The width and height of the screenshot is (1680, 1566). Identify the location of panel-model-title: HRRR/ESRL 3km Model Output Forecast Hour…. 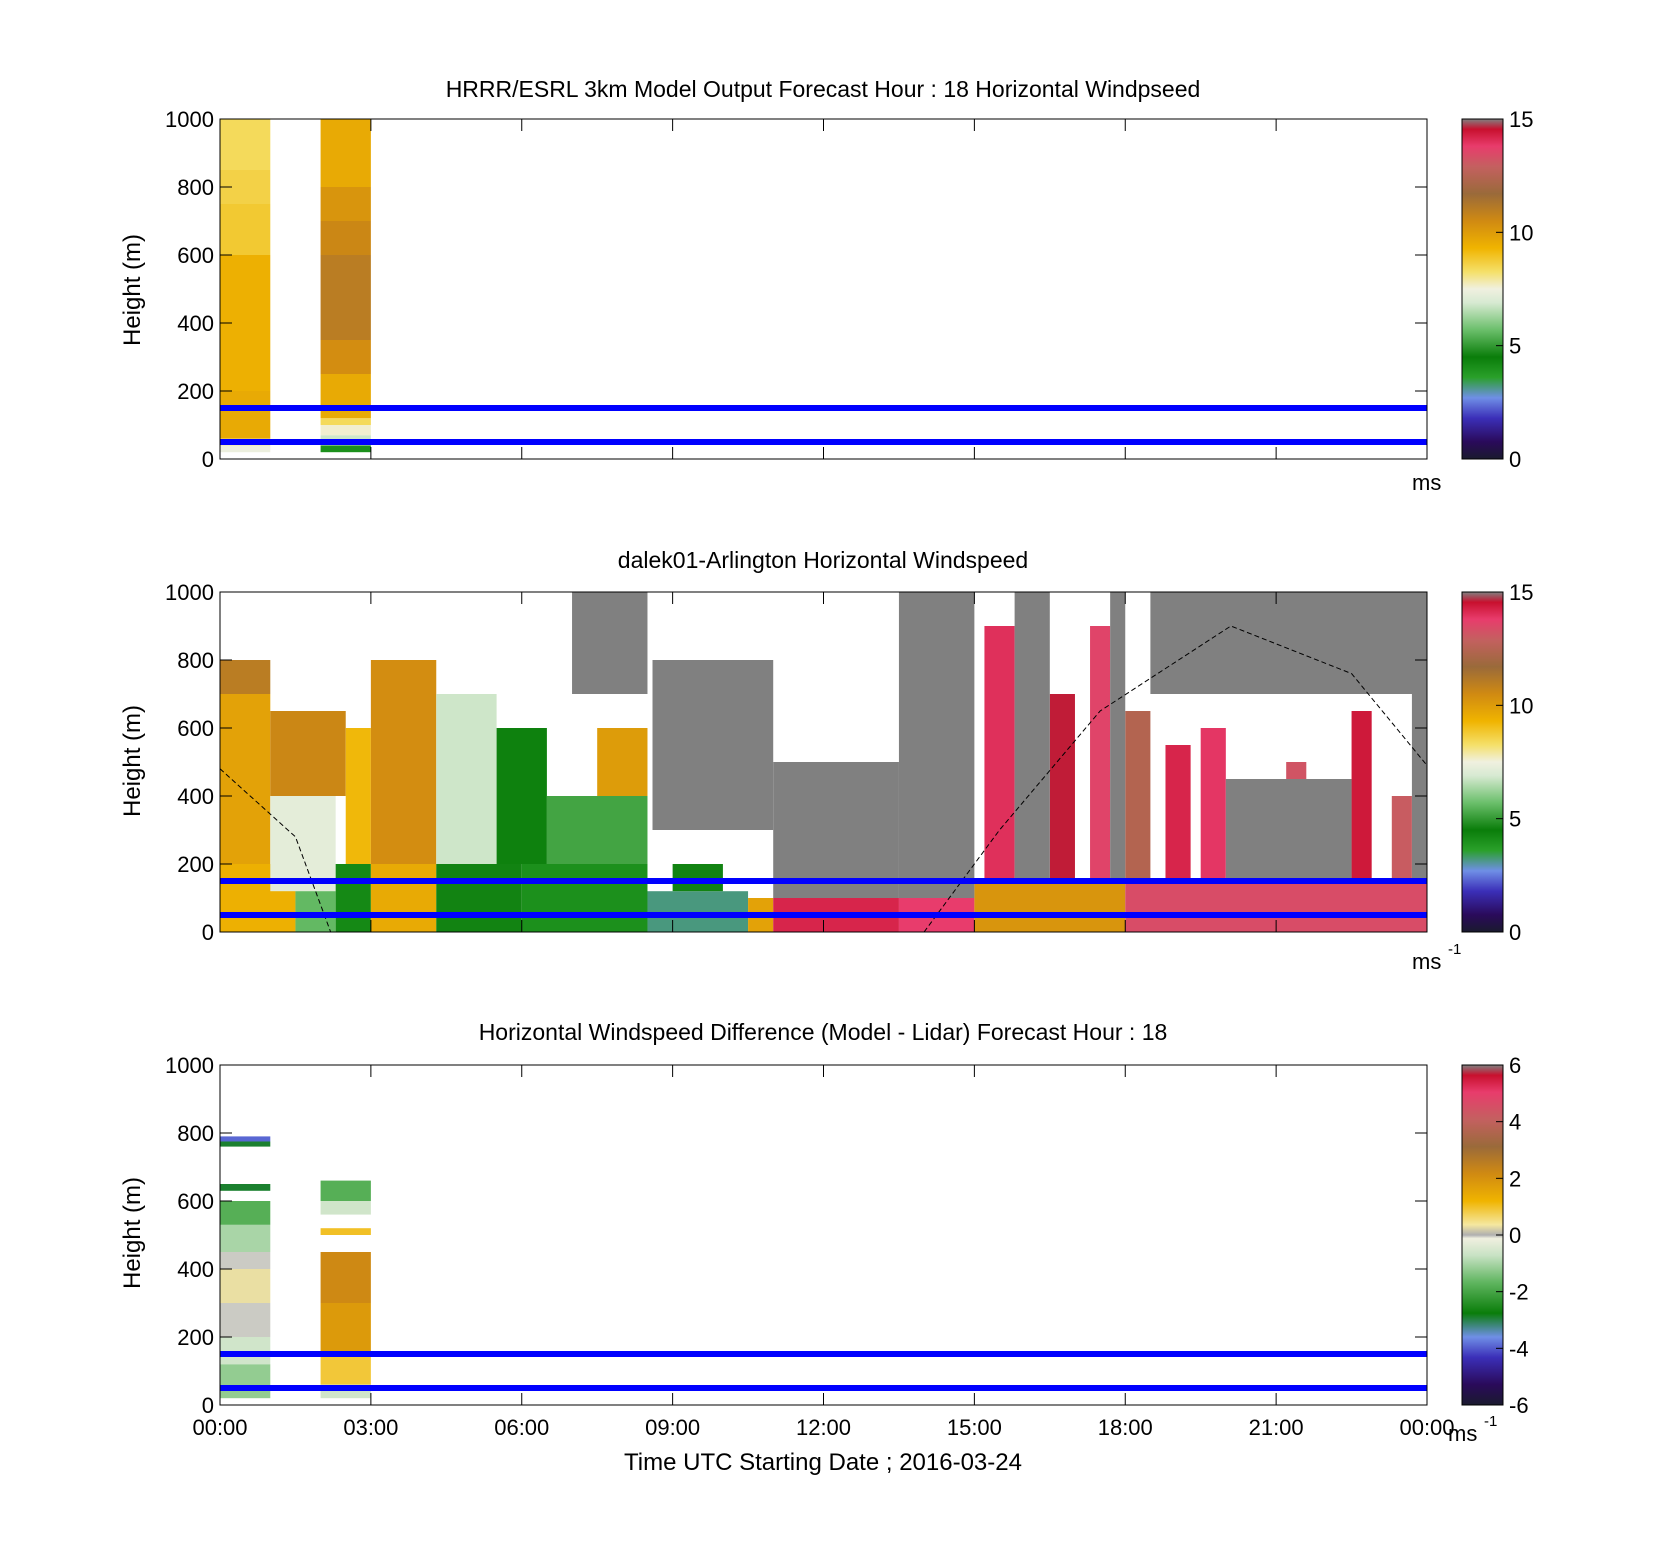
(823, 89).